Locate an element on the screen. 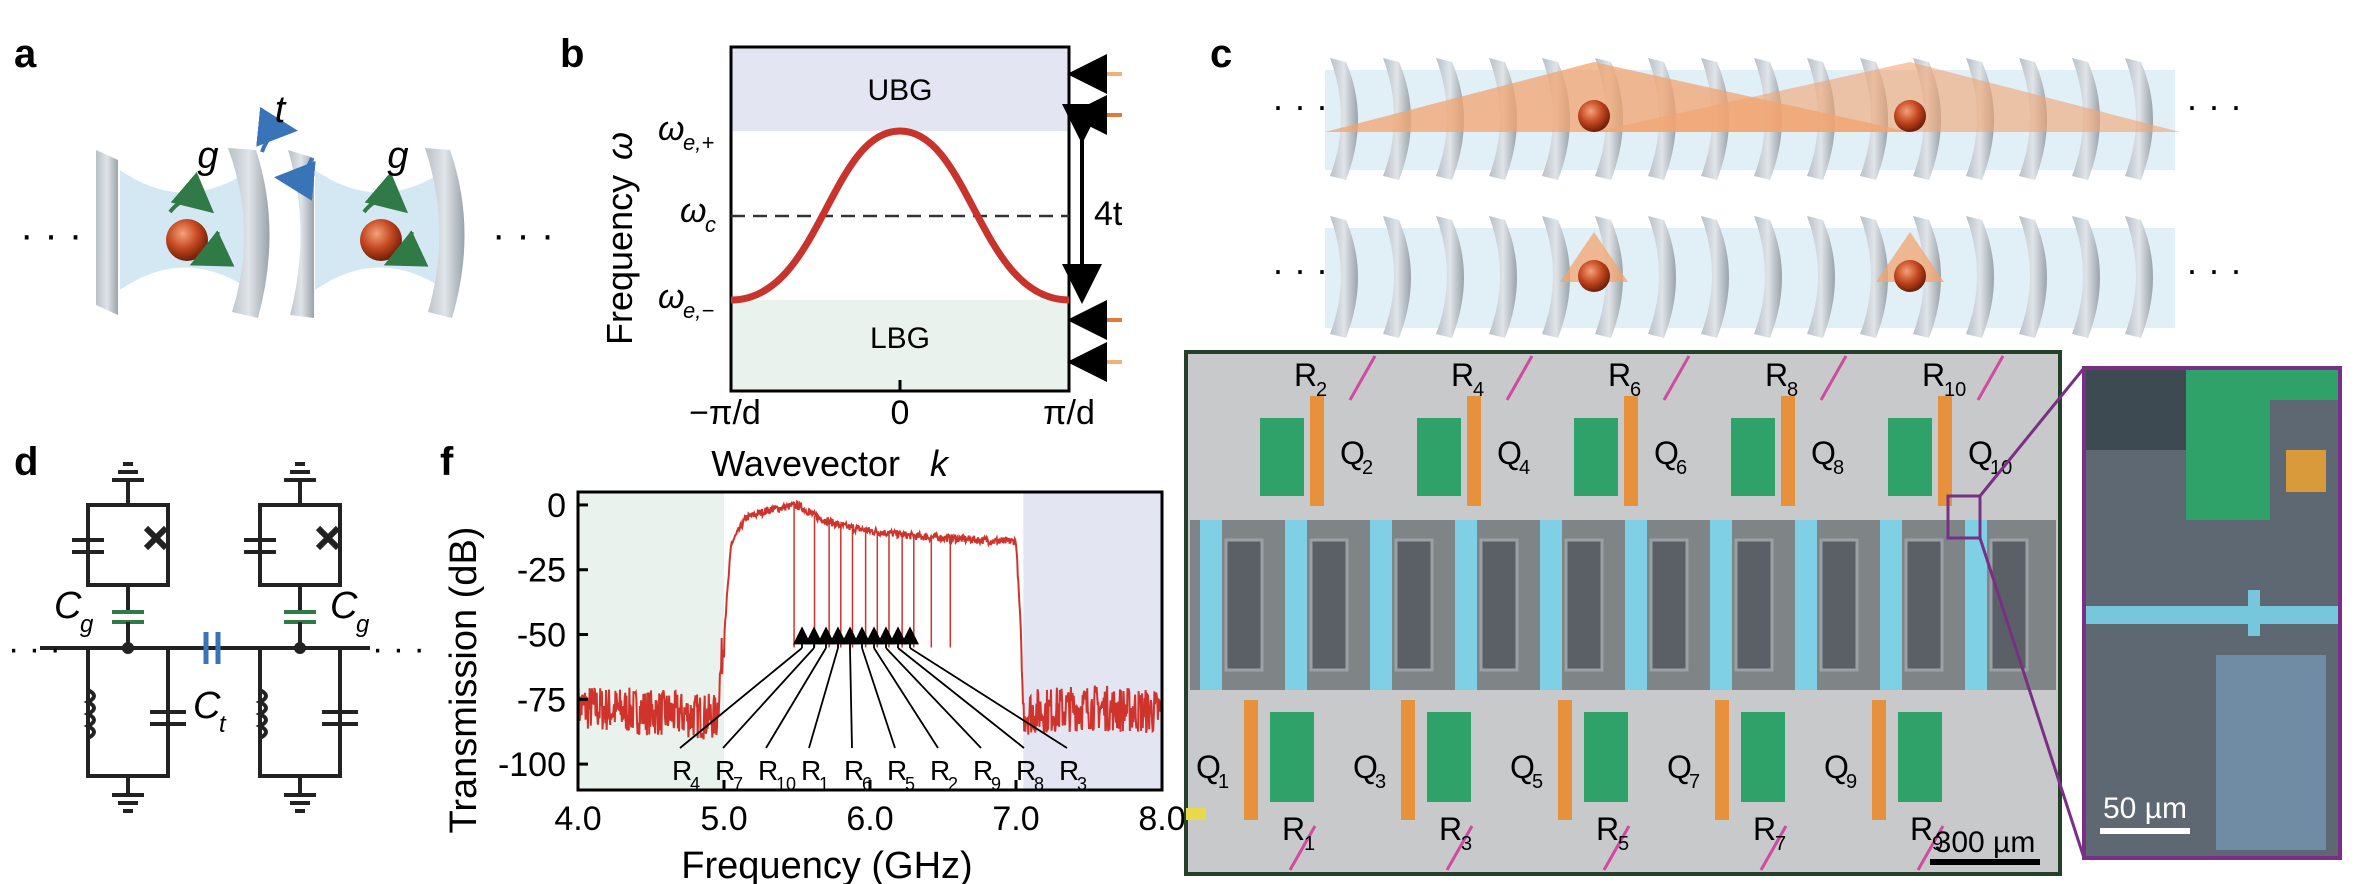  chip-resonator-label-sub: 6 is located at coordinates (1635, 390).